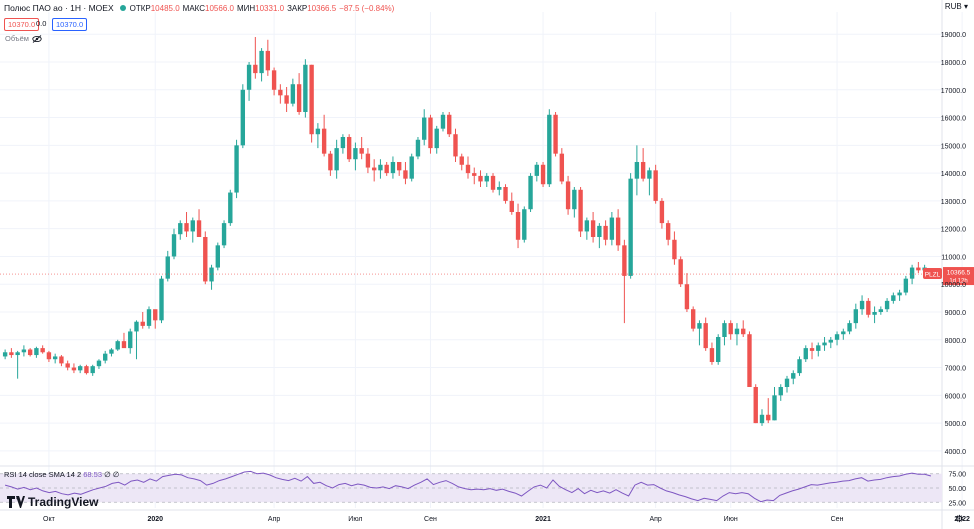 This screenshot has width=974, height=529. I want to click on time-tick-label: Окт, so click(49, 519).